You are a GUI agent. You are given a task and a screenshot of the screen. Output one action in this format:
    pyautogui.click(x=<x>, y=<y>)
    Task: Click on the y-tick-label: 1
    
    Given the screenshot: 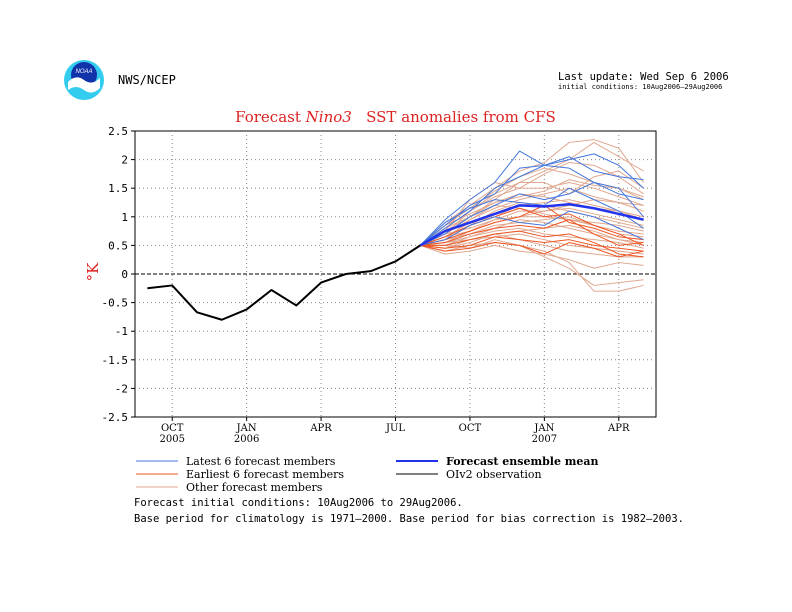 What is the action you would take?
    pyautogui.click(x=124, y=217)
    